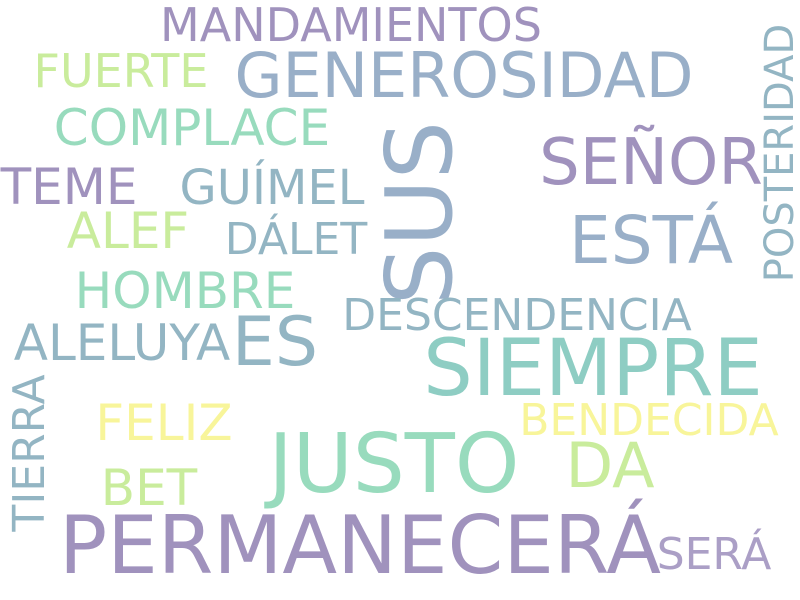  Describe the element at coordinates (121, 71) in the screenshot. I see `word-fuerte: FUERTE` at that location.